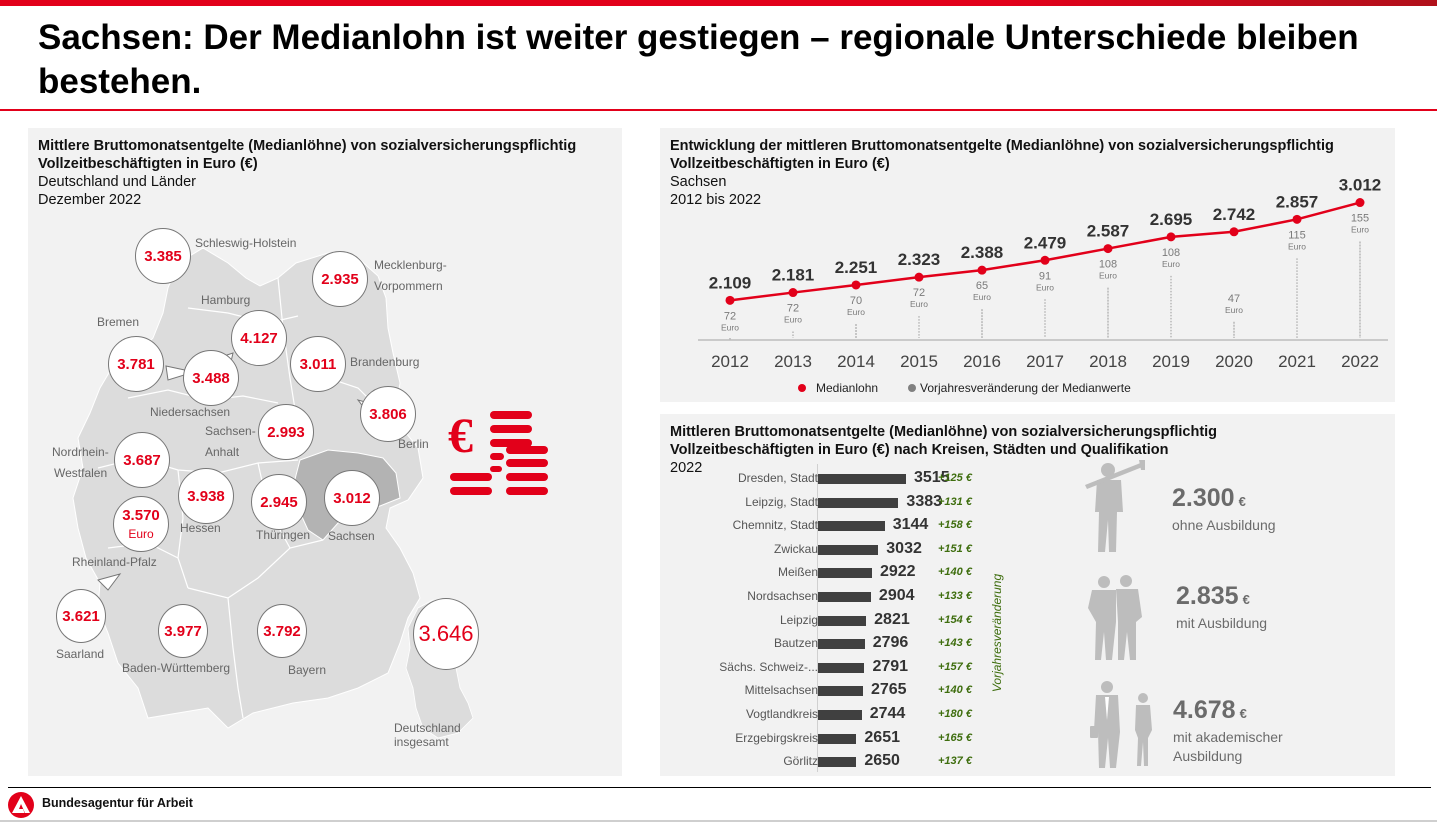 The width and height of the screenshot is (1437, 822). Describe the element at coordinates (781, 714) in the screenshot. I see `district-name: Vogtlandkreis` at that location.